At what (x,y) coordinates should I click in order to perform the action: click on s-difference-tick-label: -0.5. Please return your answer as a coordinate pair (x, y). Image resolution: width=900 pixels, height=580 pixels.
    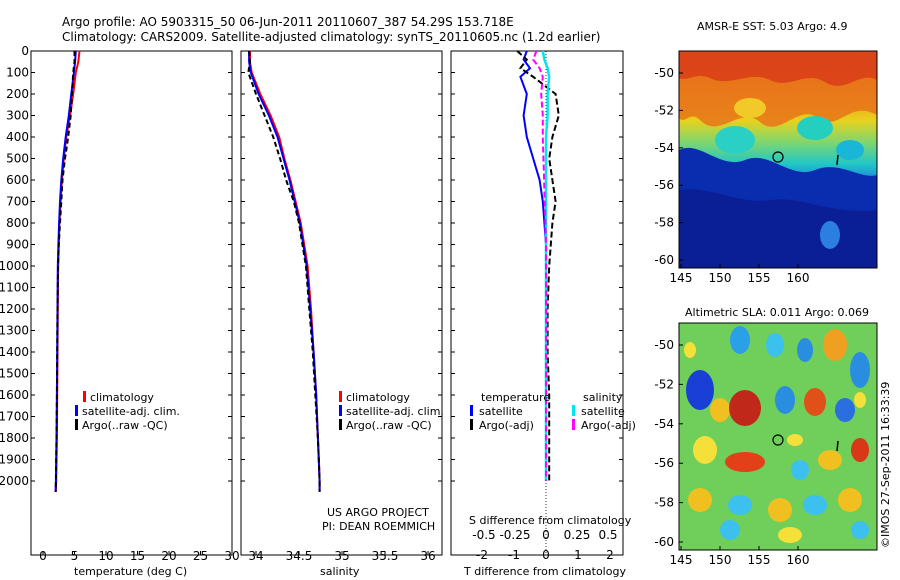
    Looking at the image, I should click on (483, 535).